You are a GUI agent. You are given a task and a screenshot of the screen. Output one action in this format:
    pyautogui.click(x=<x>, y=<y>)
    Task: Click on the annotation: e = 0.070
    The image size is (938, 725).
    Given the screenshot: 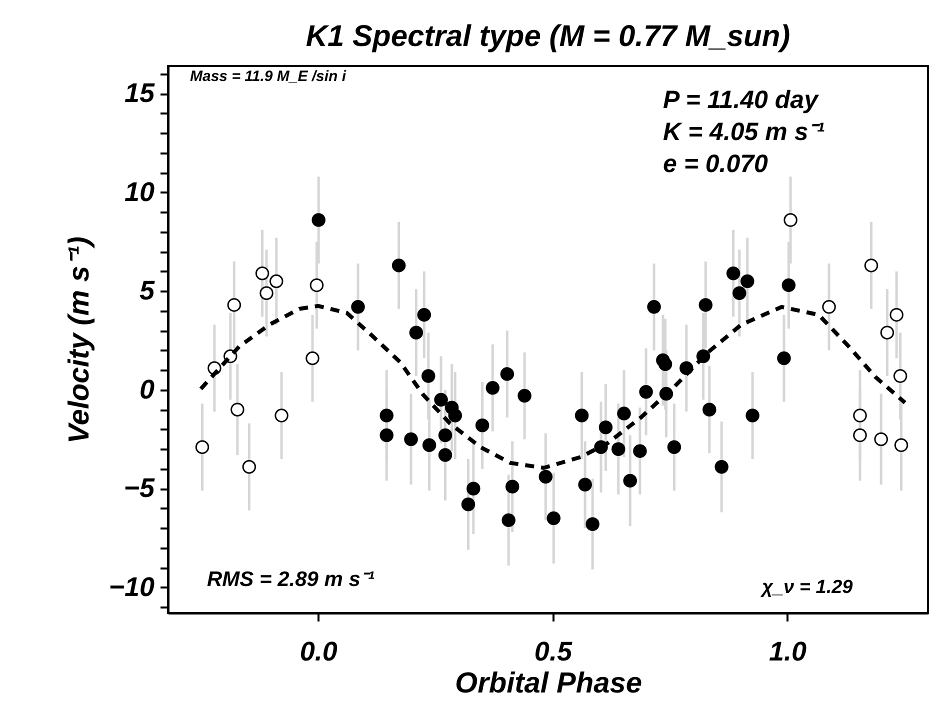 What is the action you would take?
    pyautogui.click(x=715, y=164)
    